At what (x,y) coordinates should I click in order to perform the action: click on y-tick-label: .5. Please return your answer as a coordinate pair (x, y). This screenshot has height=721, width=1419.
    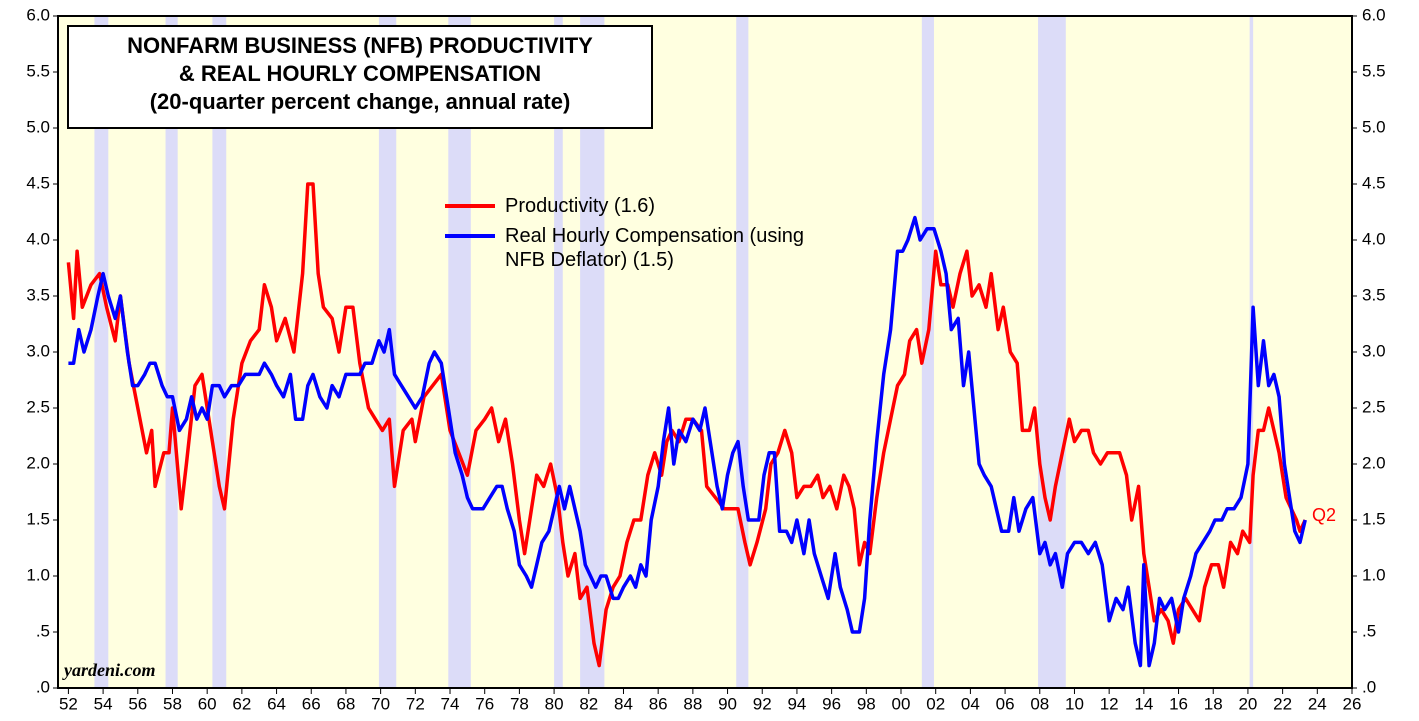
    Looking at the image, I should click on (43, 630).